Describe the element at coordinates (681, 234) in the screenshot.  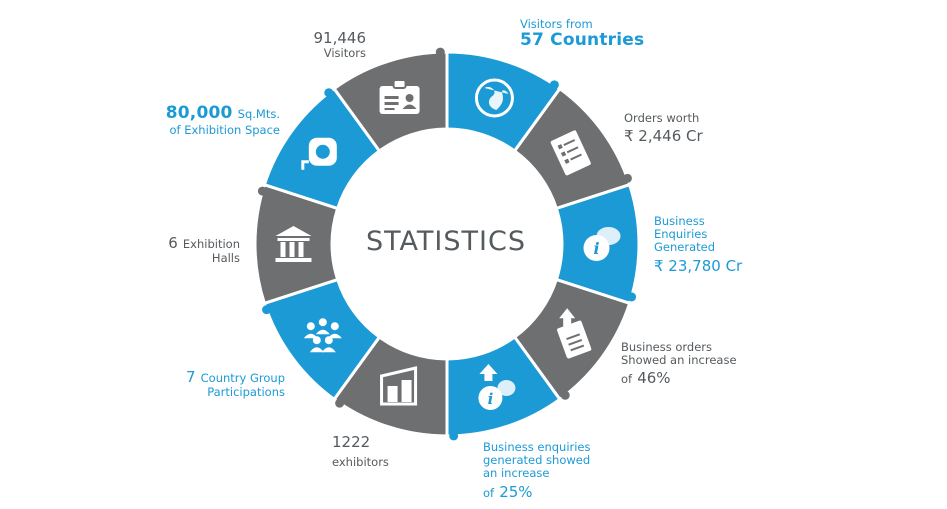
I see `label-enquiries-line2: Enquiries` at that location.